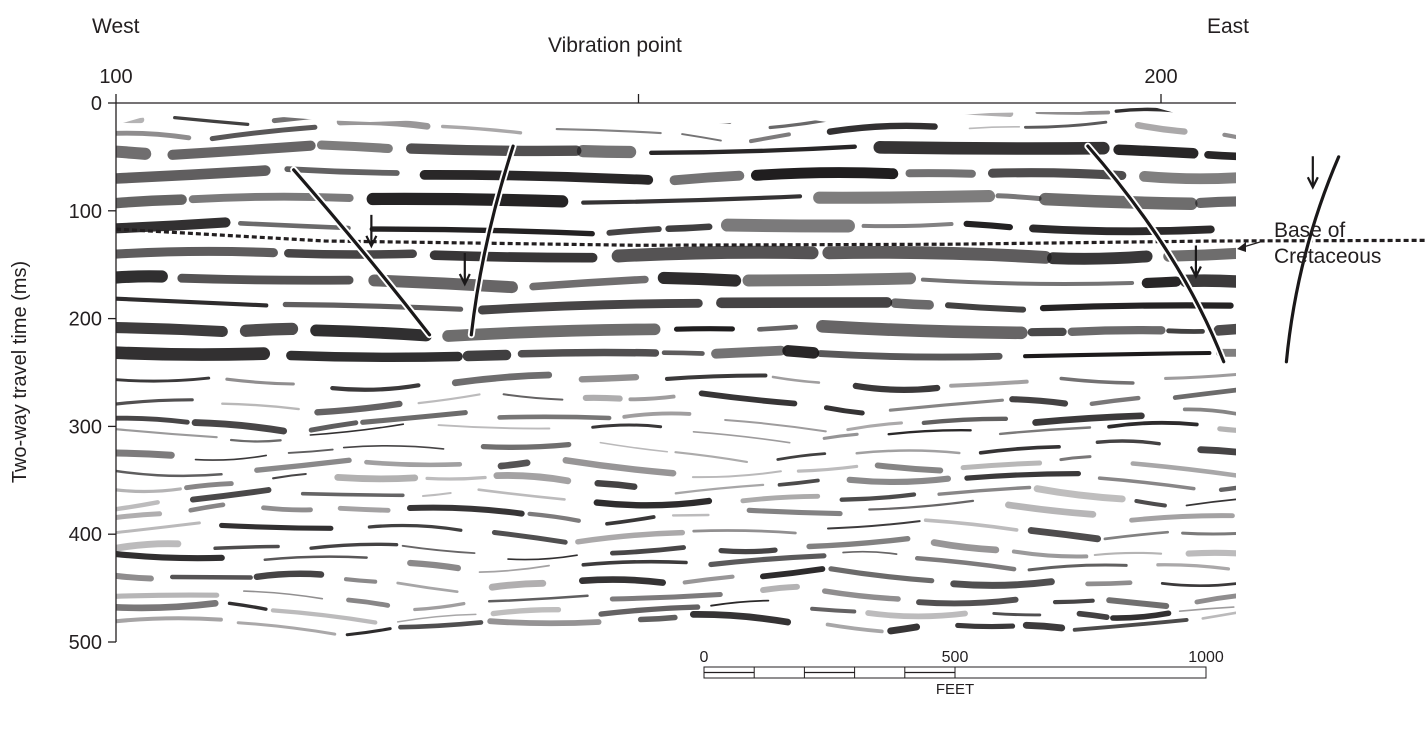 This screenshot has height=732, width=1425. Describe the element at coordinates (85, 427) in the screenshot. I see `y-tick-label: 300` at that location.